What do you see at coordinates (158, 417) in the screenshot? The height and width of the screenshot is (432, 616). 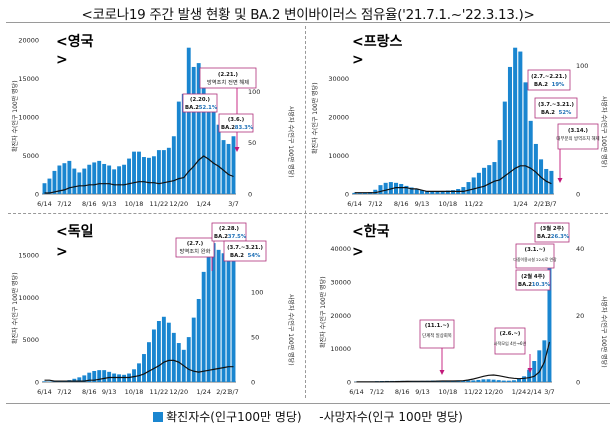 I see `legend-swatch-cases` at bounding box center [158, 417].